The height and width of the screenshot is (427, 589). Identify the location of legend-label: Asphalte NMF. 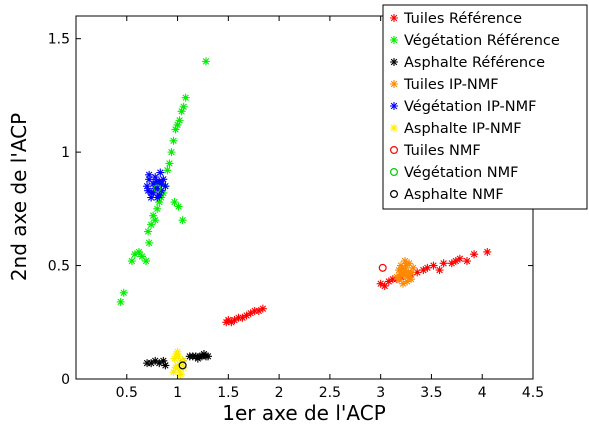
(454, 195).